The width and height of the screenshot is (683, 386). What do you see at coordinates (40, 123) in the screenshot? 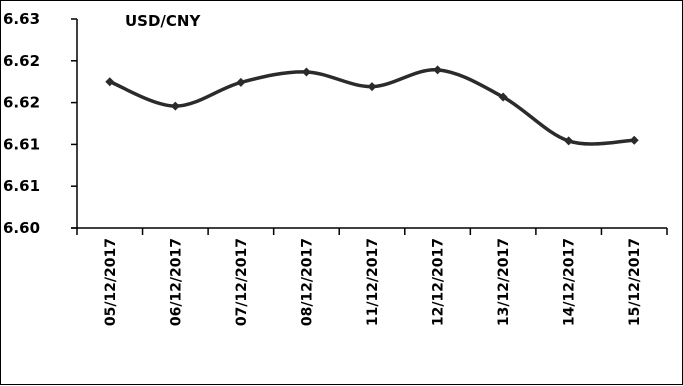
I see `y-axis-ticks: 6.60 6.61 6.61 6.62 6.62 6.63` at bounding box center [40, 123].